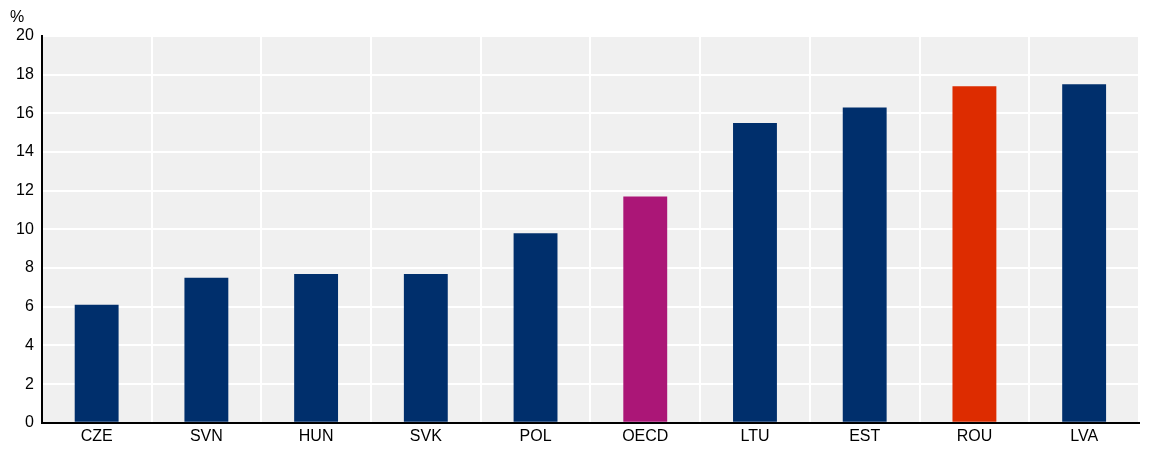  Describe the element at coordinates (29, 344) in the screenshot. I see `y-tick-label: 4` at that location.